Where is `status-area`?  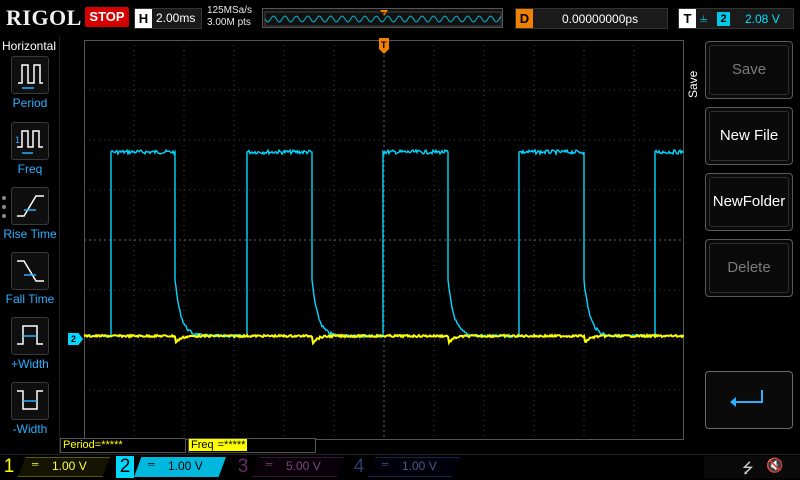 status-area is located at coordinates (752, 467).